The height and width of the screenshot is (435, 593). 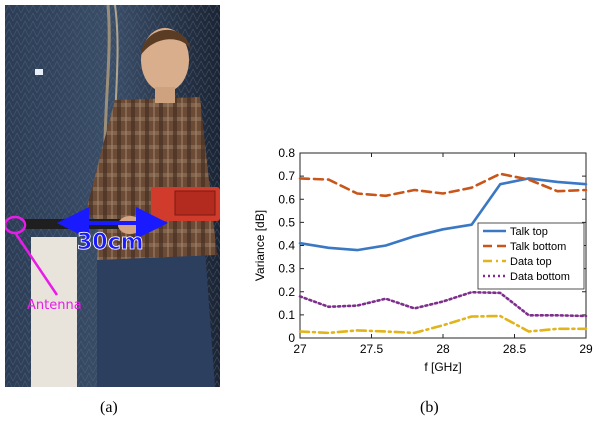 I want to click on y-tick-label: 0.2, so click(x=286, y=292).